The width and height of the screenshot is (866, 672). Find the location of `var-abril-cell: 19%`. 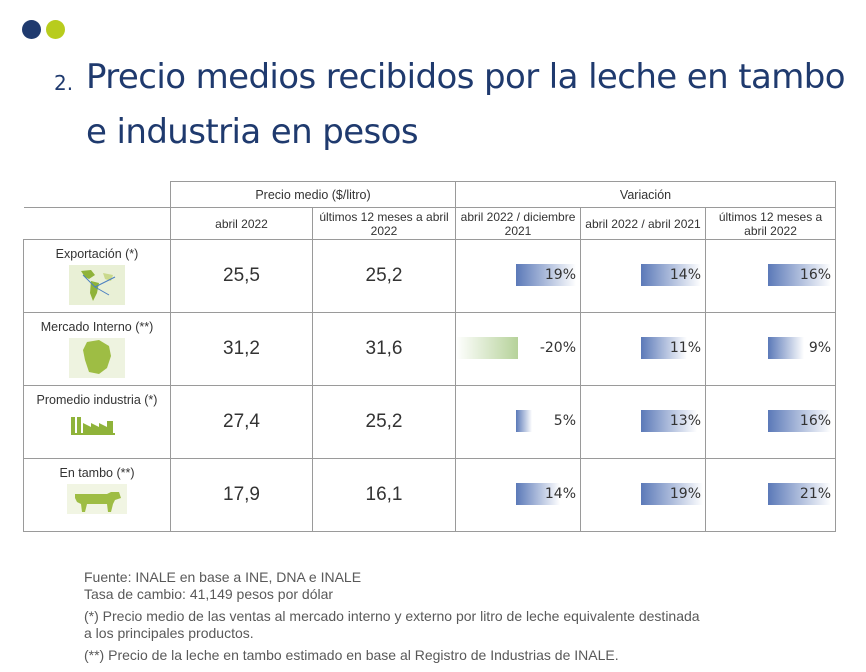

var-abril-cell: 19% is located at coordinates (643, 495).